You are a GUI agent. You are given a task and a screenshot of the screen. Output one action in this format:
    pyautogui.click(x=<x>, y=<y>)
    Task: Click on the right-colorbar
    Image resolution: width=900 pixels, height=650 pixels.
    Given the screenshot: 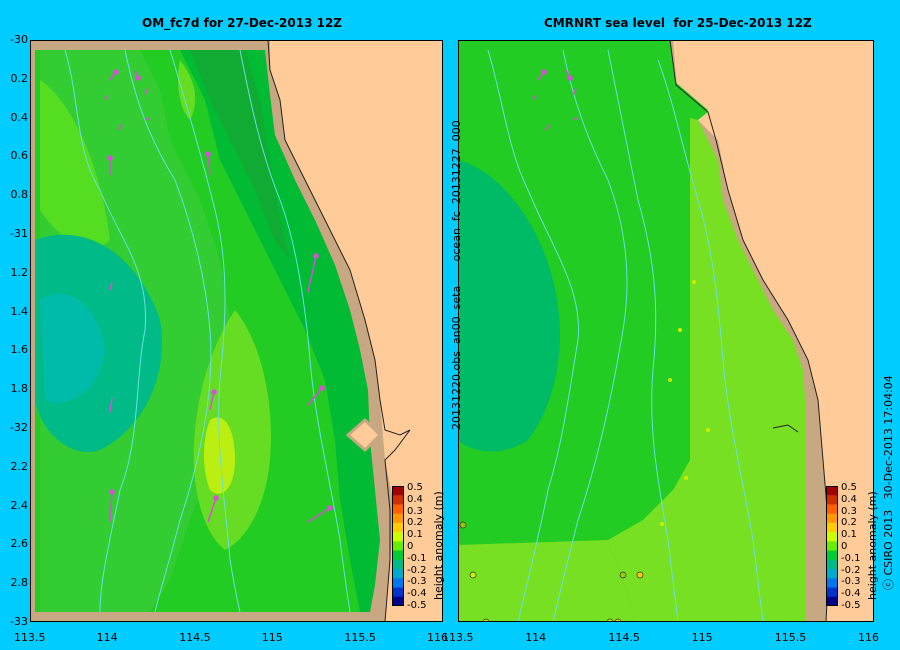 What is the action you would take?
    pyautogui.click(x=832, y=546)
    